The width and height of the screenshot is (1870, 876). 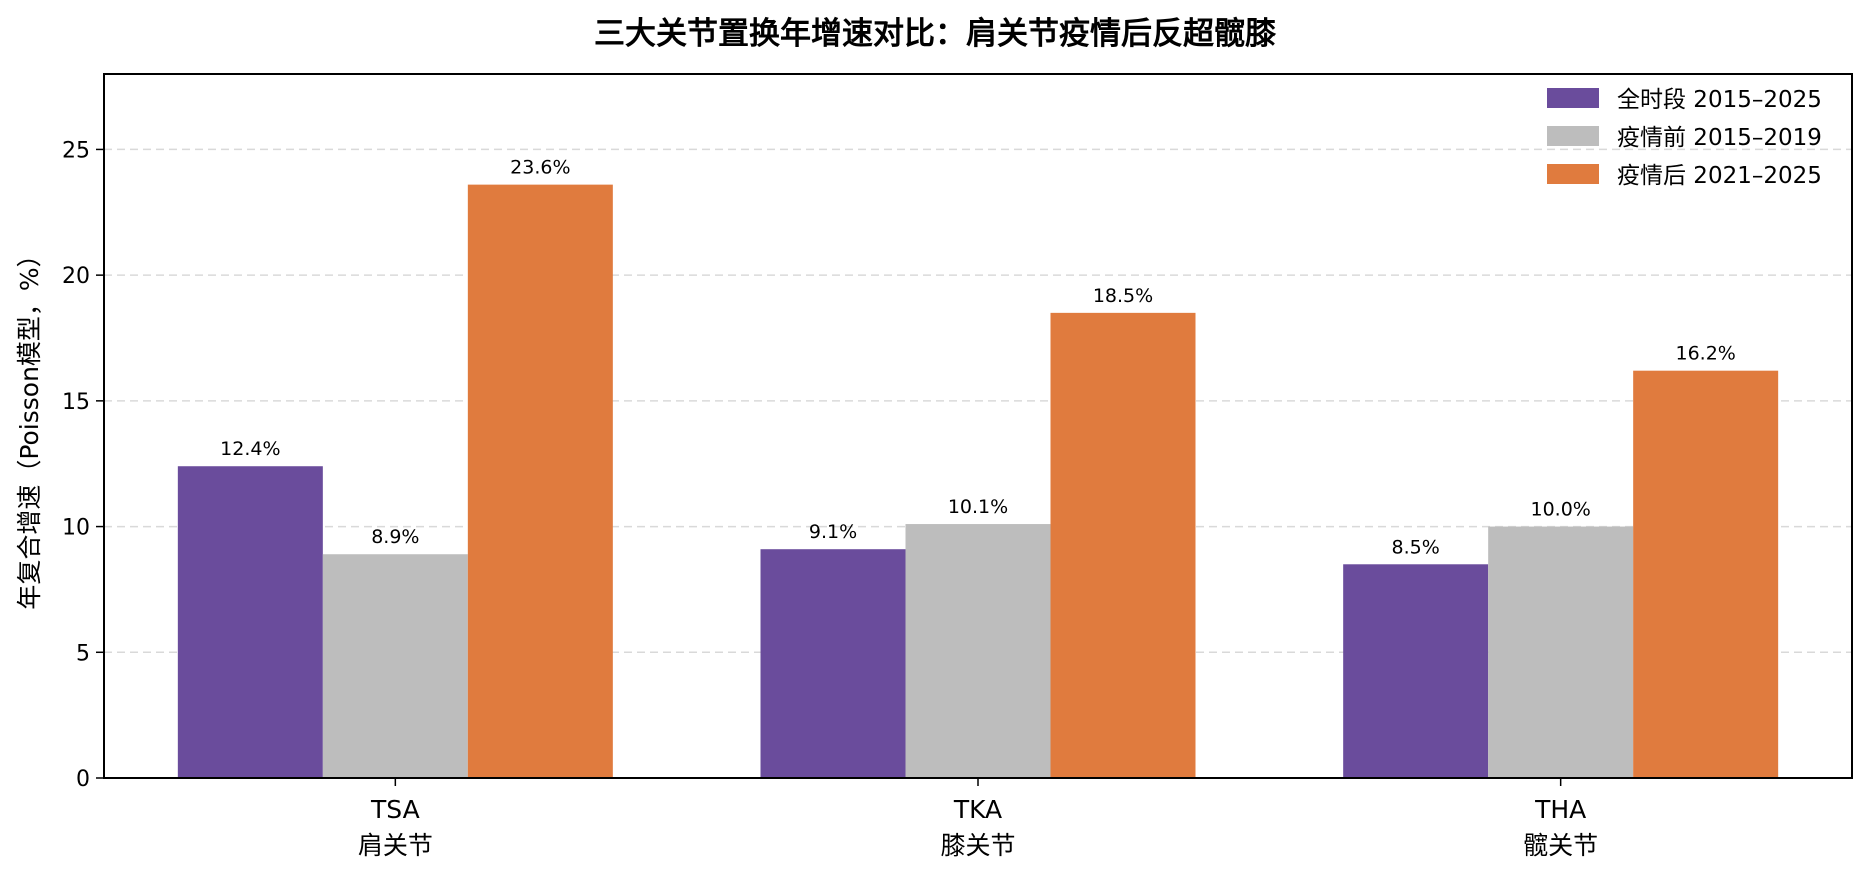 What do you see at coordinates (83, 653) in the screenshot?
I see `y-tick-label: 5` at bounding box center [83, 653].